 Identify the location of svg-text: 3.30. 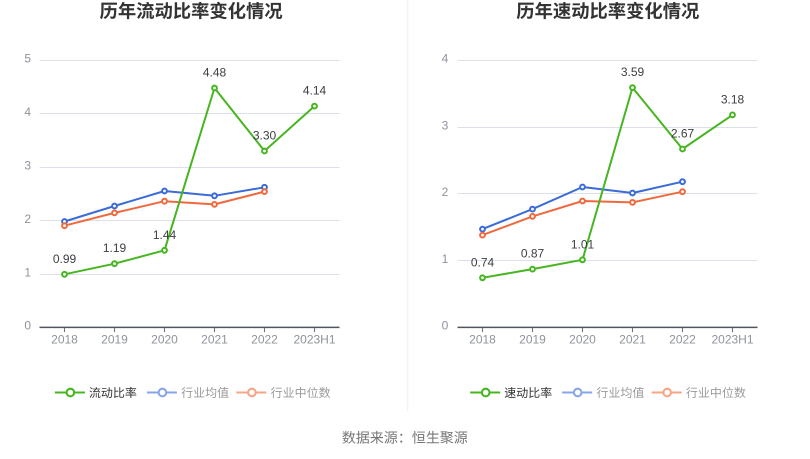
(265, 136).